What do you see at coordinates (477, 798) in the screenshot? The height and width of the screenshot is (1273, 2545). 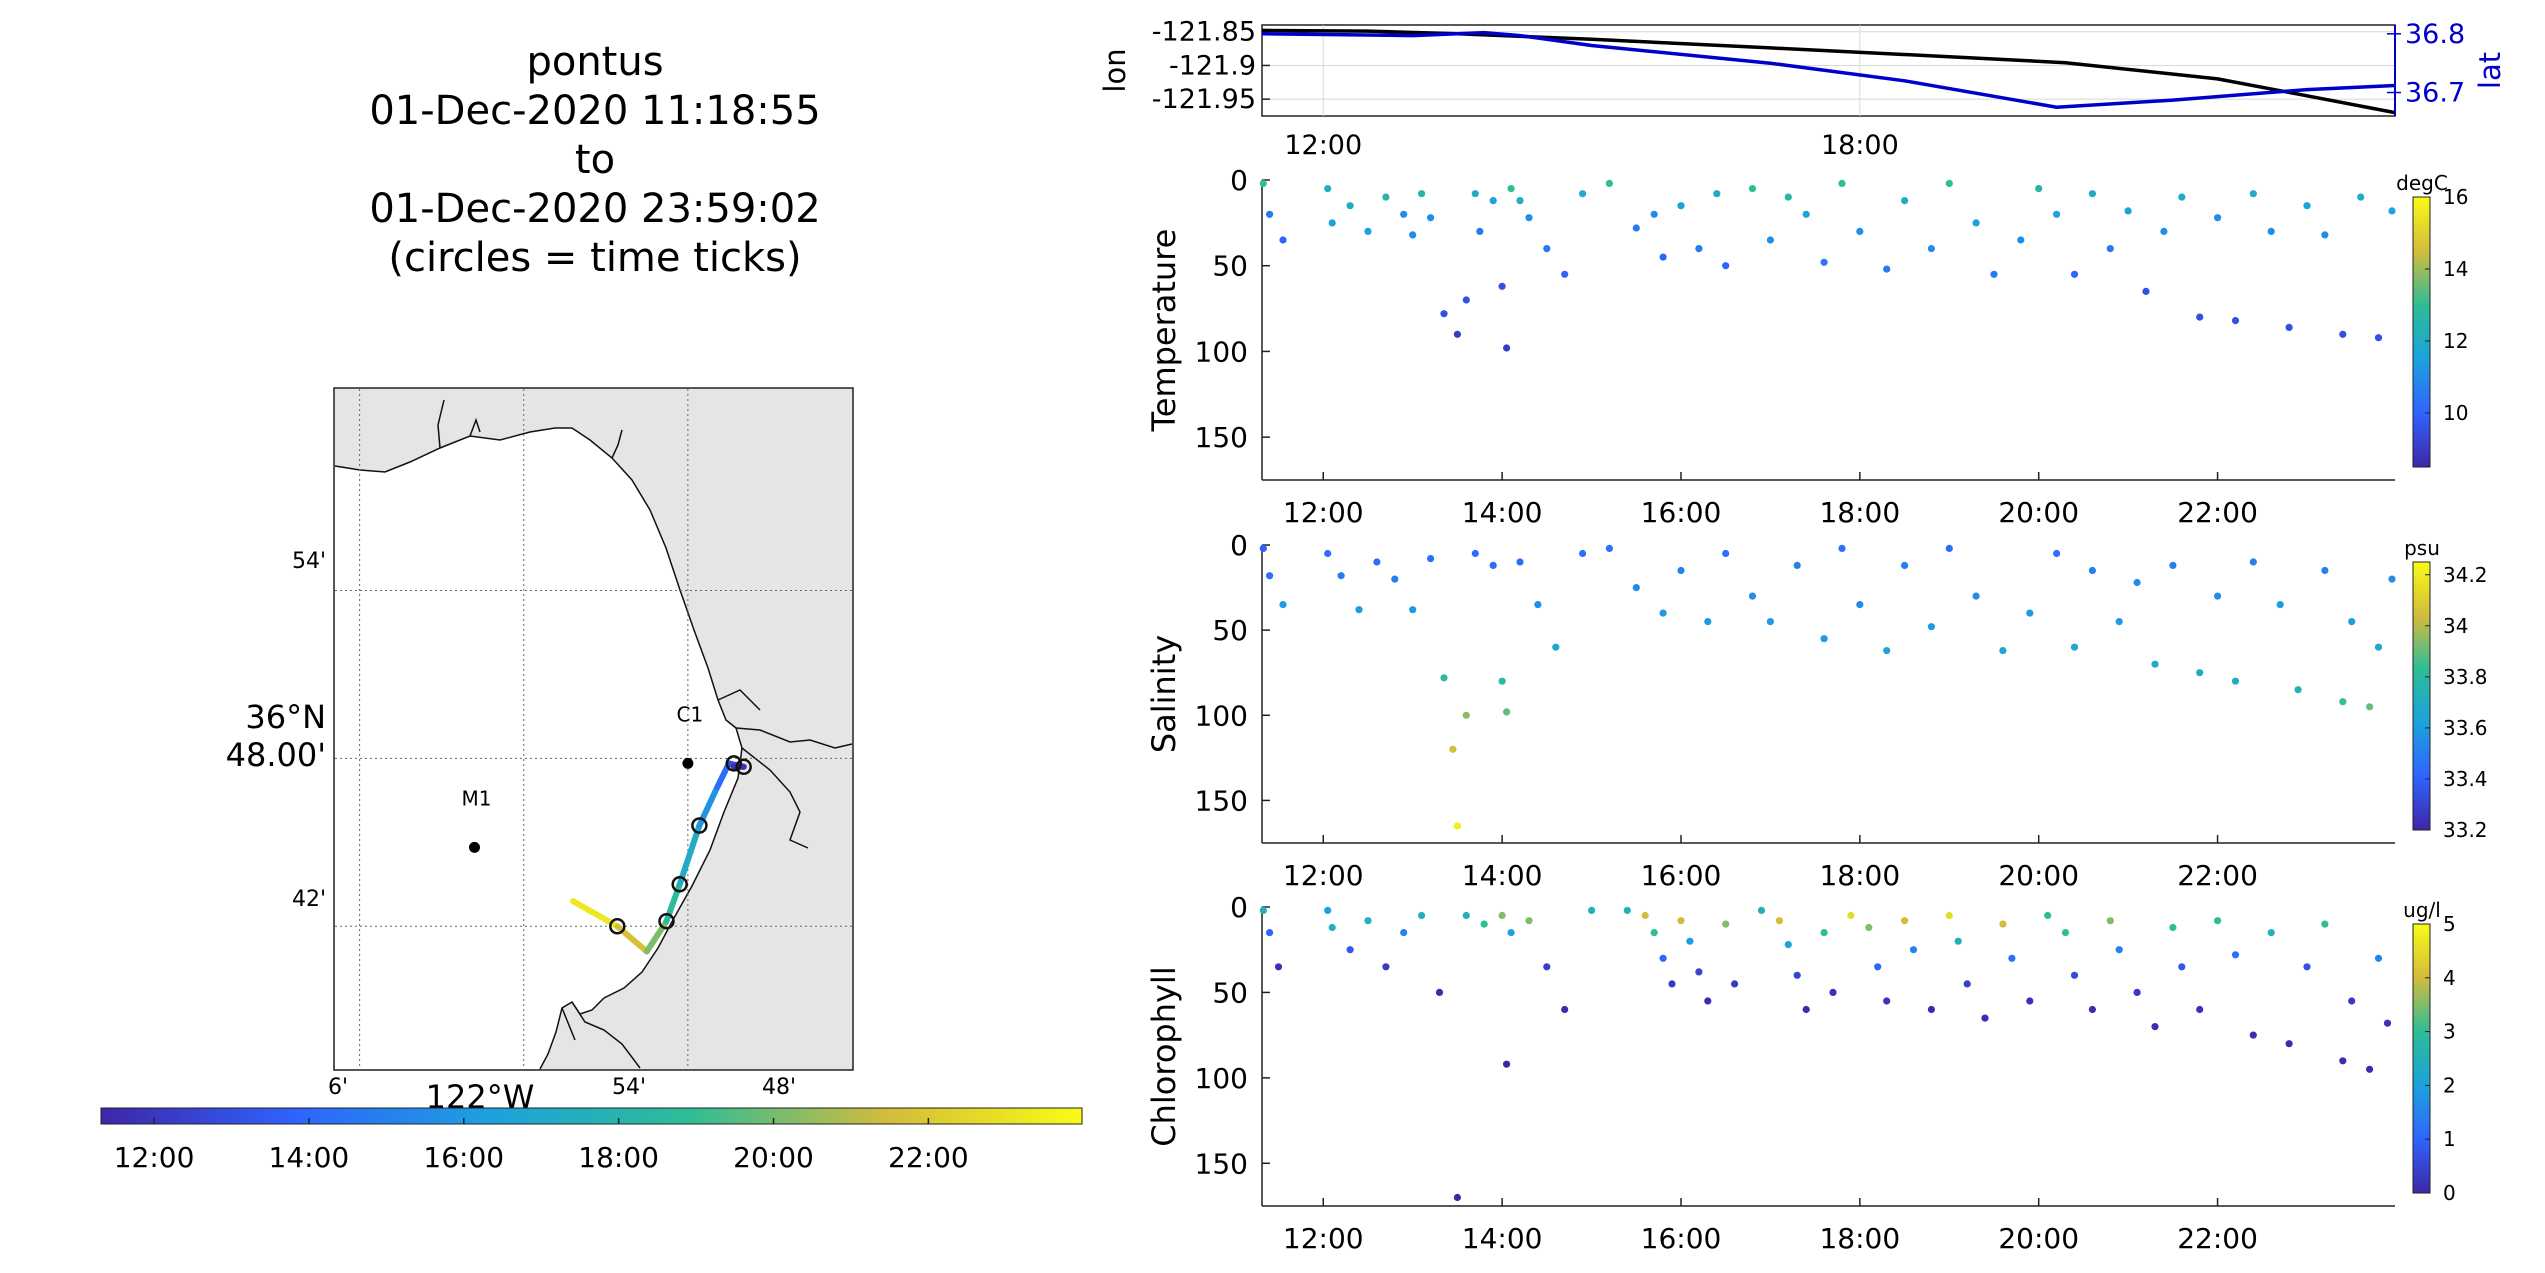 I see `map-station-label: M1` at bounding box center [477, 798].